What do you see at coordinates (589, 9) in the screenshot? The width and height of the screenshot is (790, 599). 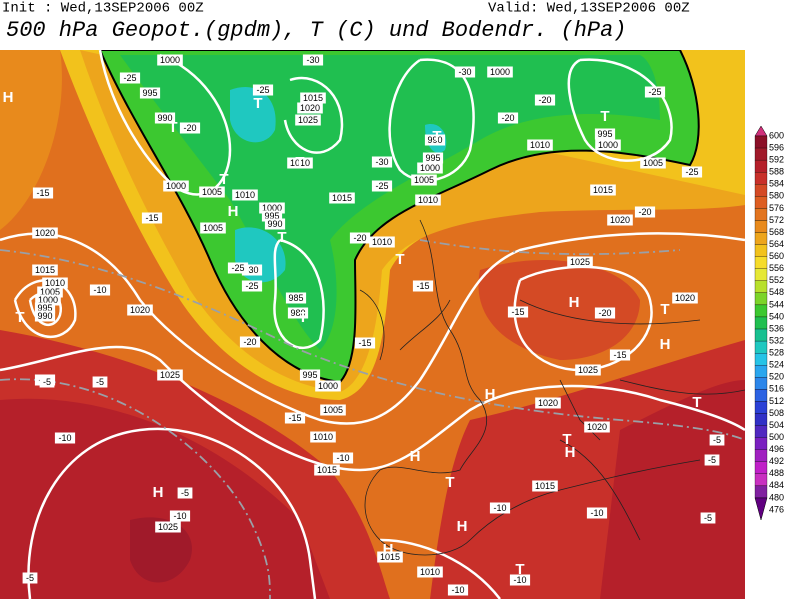 I see `valid-time: Valid: Wed,13SEP2006 00Z` at bounding box center [589, 9].